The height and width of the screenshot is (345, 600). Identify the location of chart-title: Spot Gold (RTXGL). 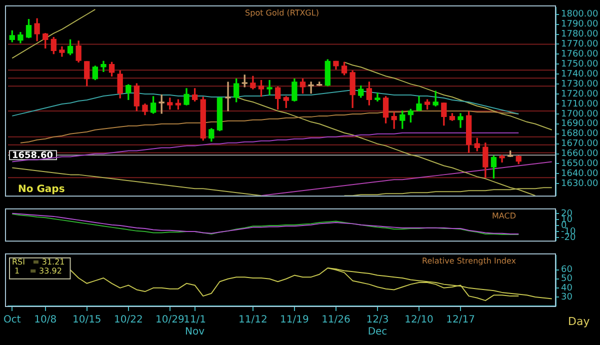
(282, 13).